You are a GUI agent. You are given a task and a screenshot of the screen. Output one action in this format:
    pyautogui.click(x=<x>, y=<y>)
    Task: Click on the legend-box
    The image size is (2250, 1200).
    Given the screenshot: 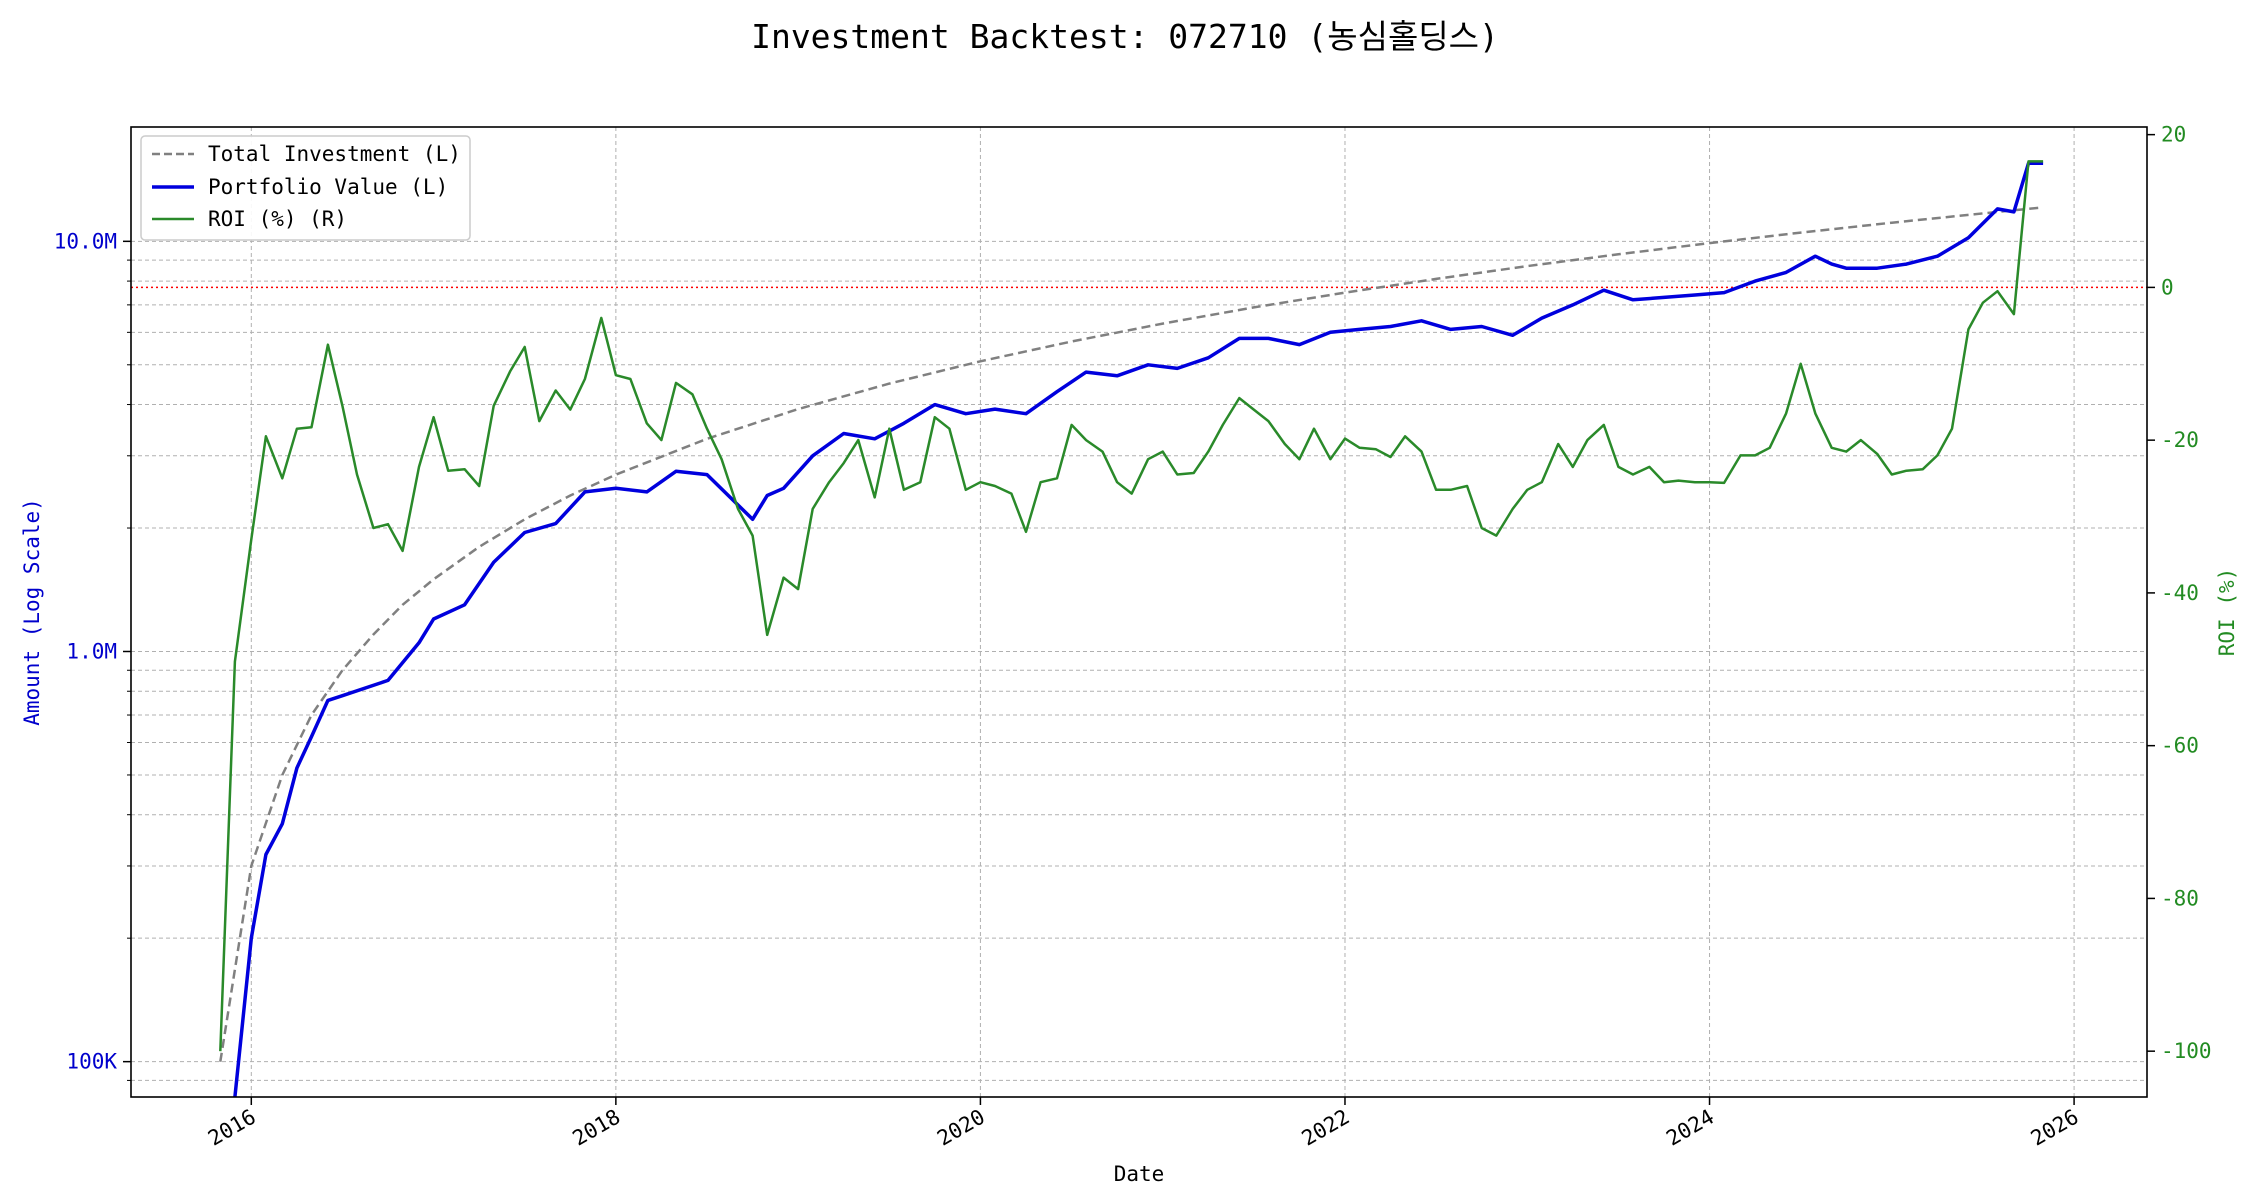 What is the action you would take?
    pyautogui.click(x=305, y=188)
    